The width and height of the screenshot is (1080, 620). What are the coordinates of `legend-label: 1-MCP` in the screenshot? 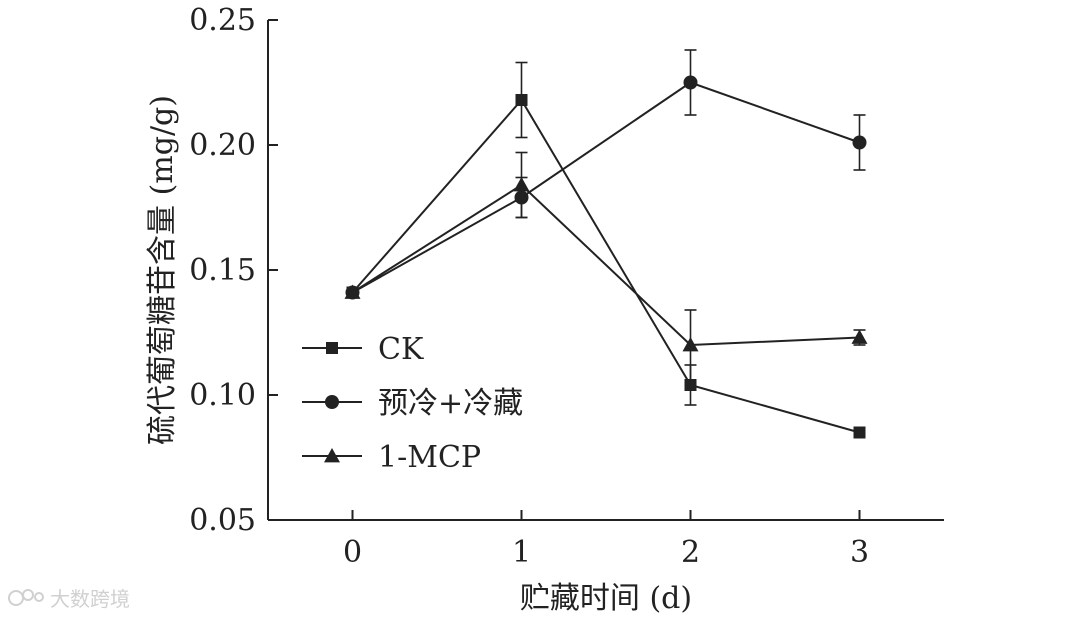 It's located at (429, 457).